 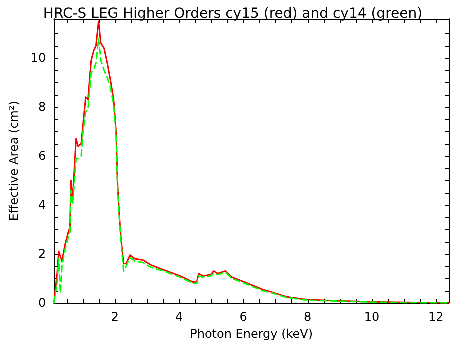 I want to click on x-tick-label: 2, so click(x=115, y=317).